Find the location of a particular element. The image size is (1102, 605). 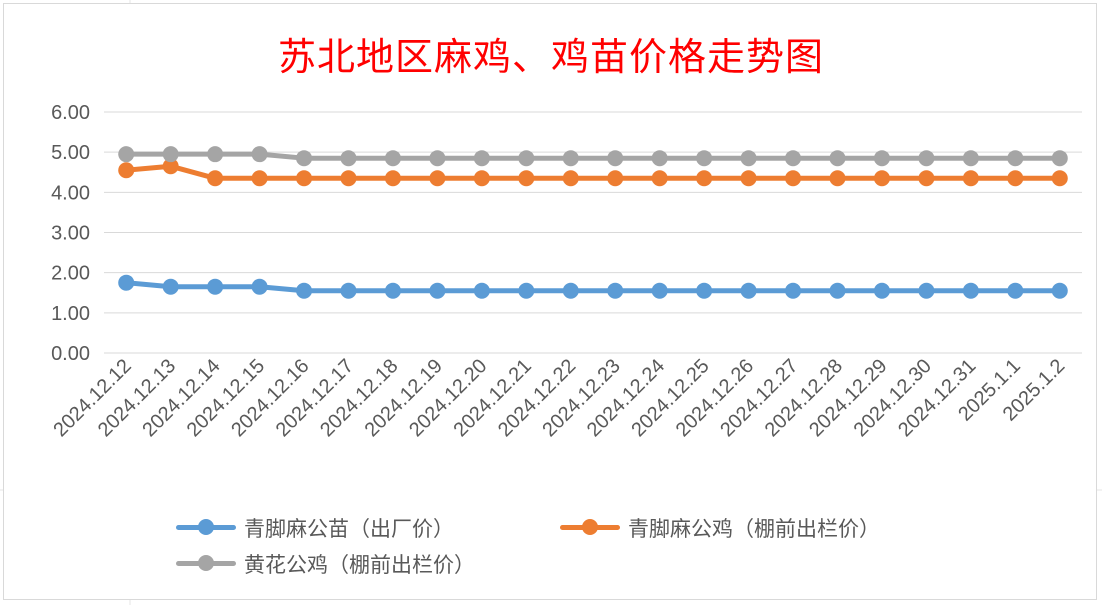

y-tick-label: 2.00 is located at coordinates (70, 274).